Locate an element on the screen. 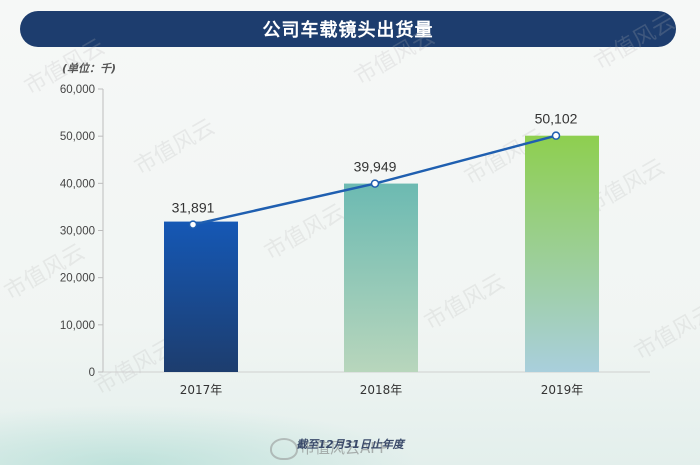 The image size is (700, 465). watermark-brand: 市值风云APP is located at coordinates (344, 448).